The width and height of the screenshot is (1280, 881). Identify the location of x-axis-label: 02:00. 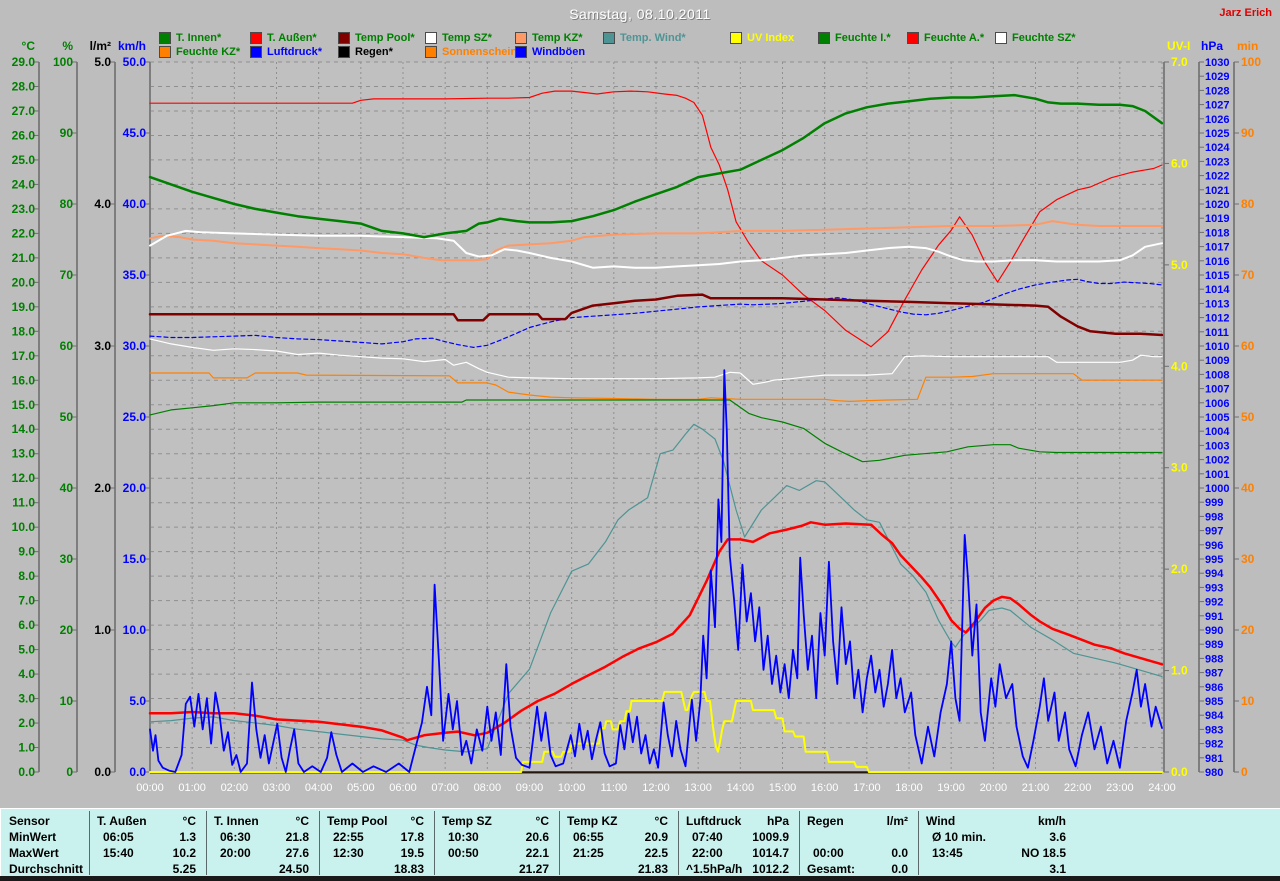
(235, 788).